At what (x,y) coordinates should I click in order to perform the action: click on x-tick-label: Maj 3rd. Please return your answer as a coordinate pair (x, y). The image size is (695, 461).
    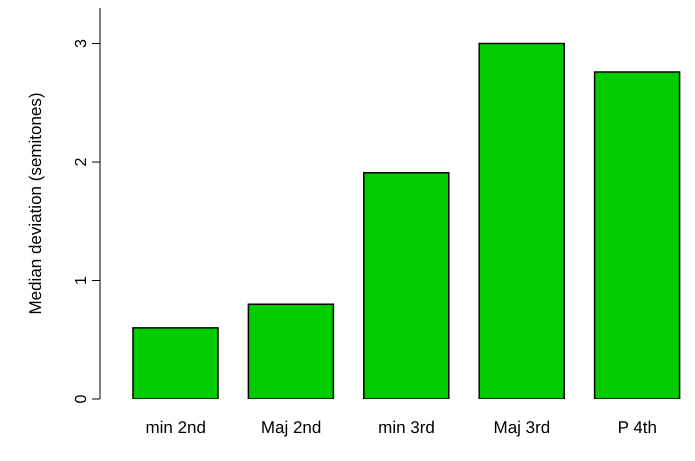
    Looking at the image, I should click on (522, 428).